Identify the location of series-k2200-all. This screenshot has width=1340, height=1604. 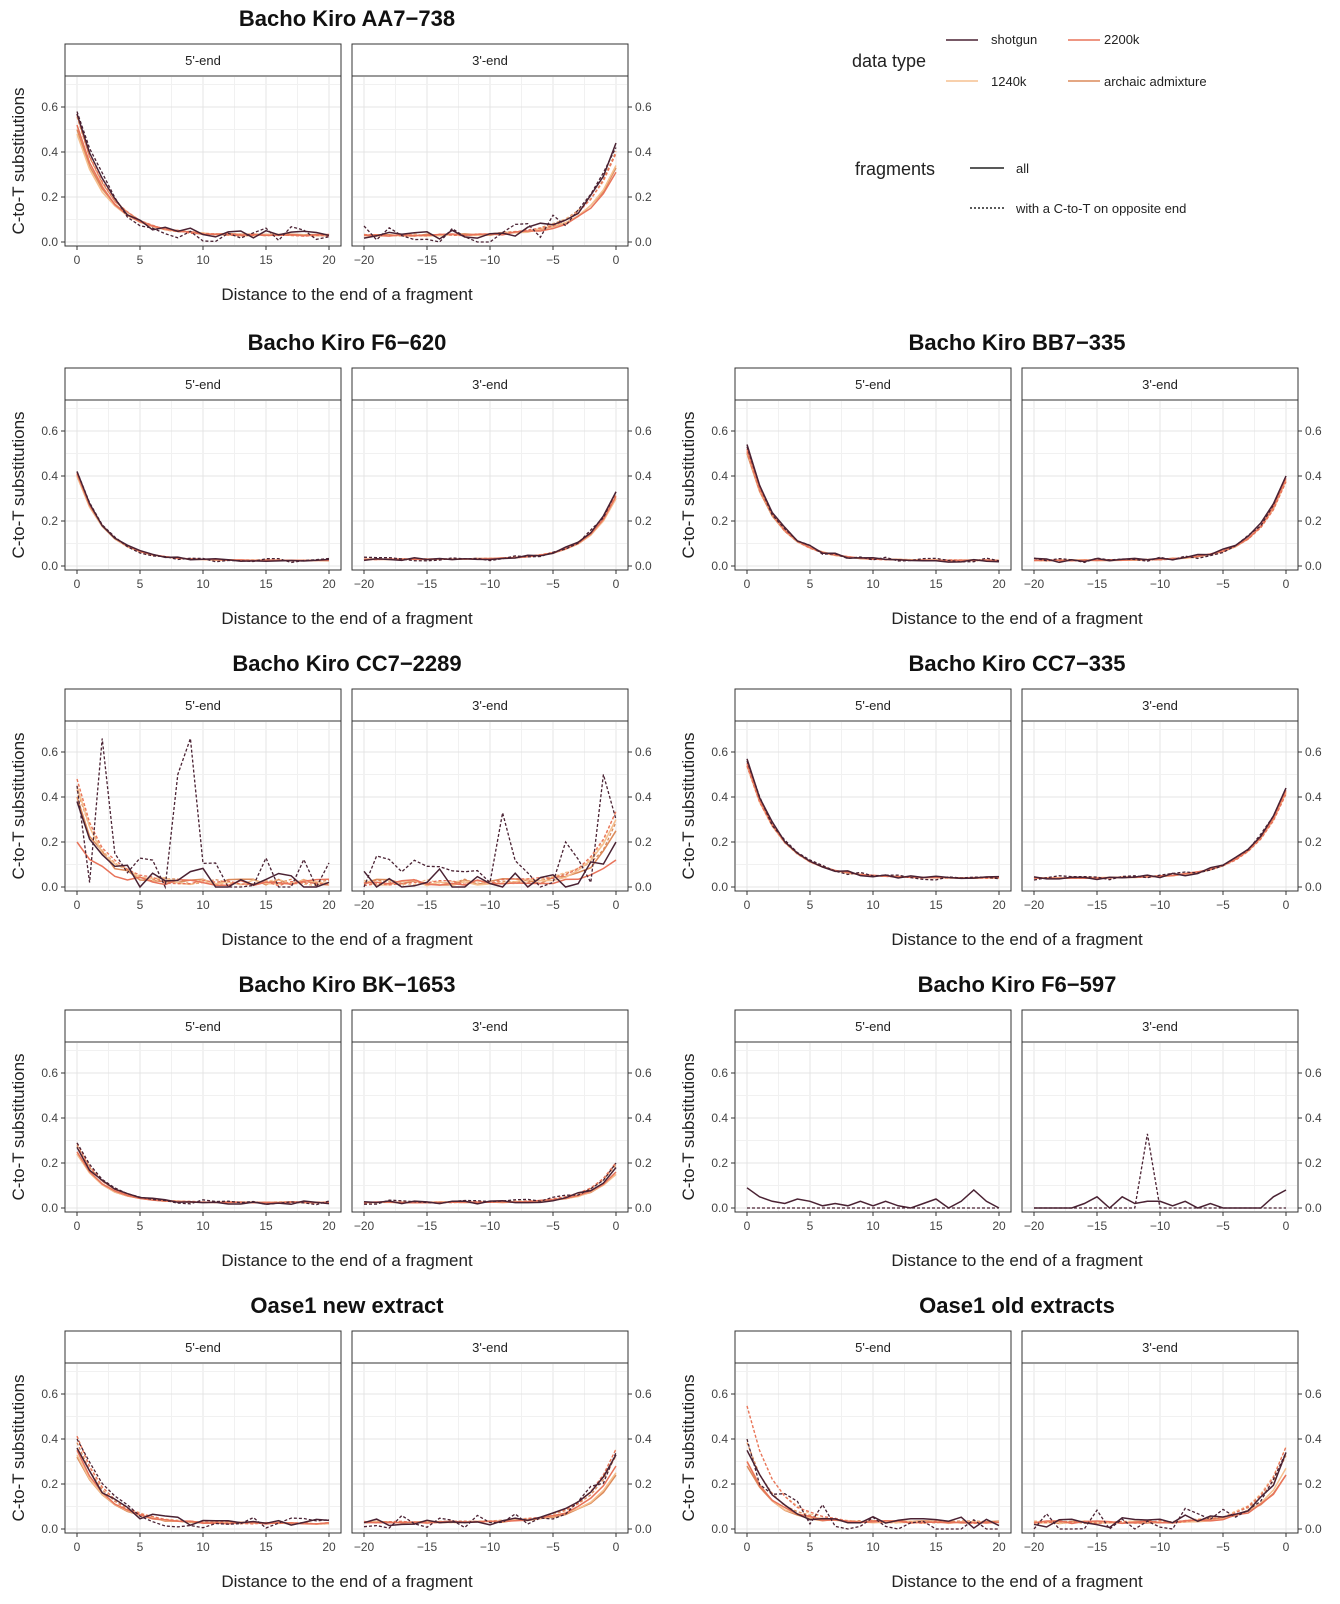
(1160, 1499).